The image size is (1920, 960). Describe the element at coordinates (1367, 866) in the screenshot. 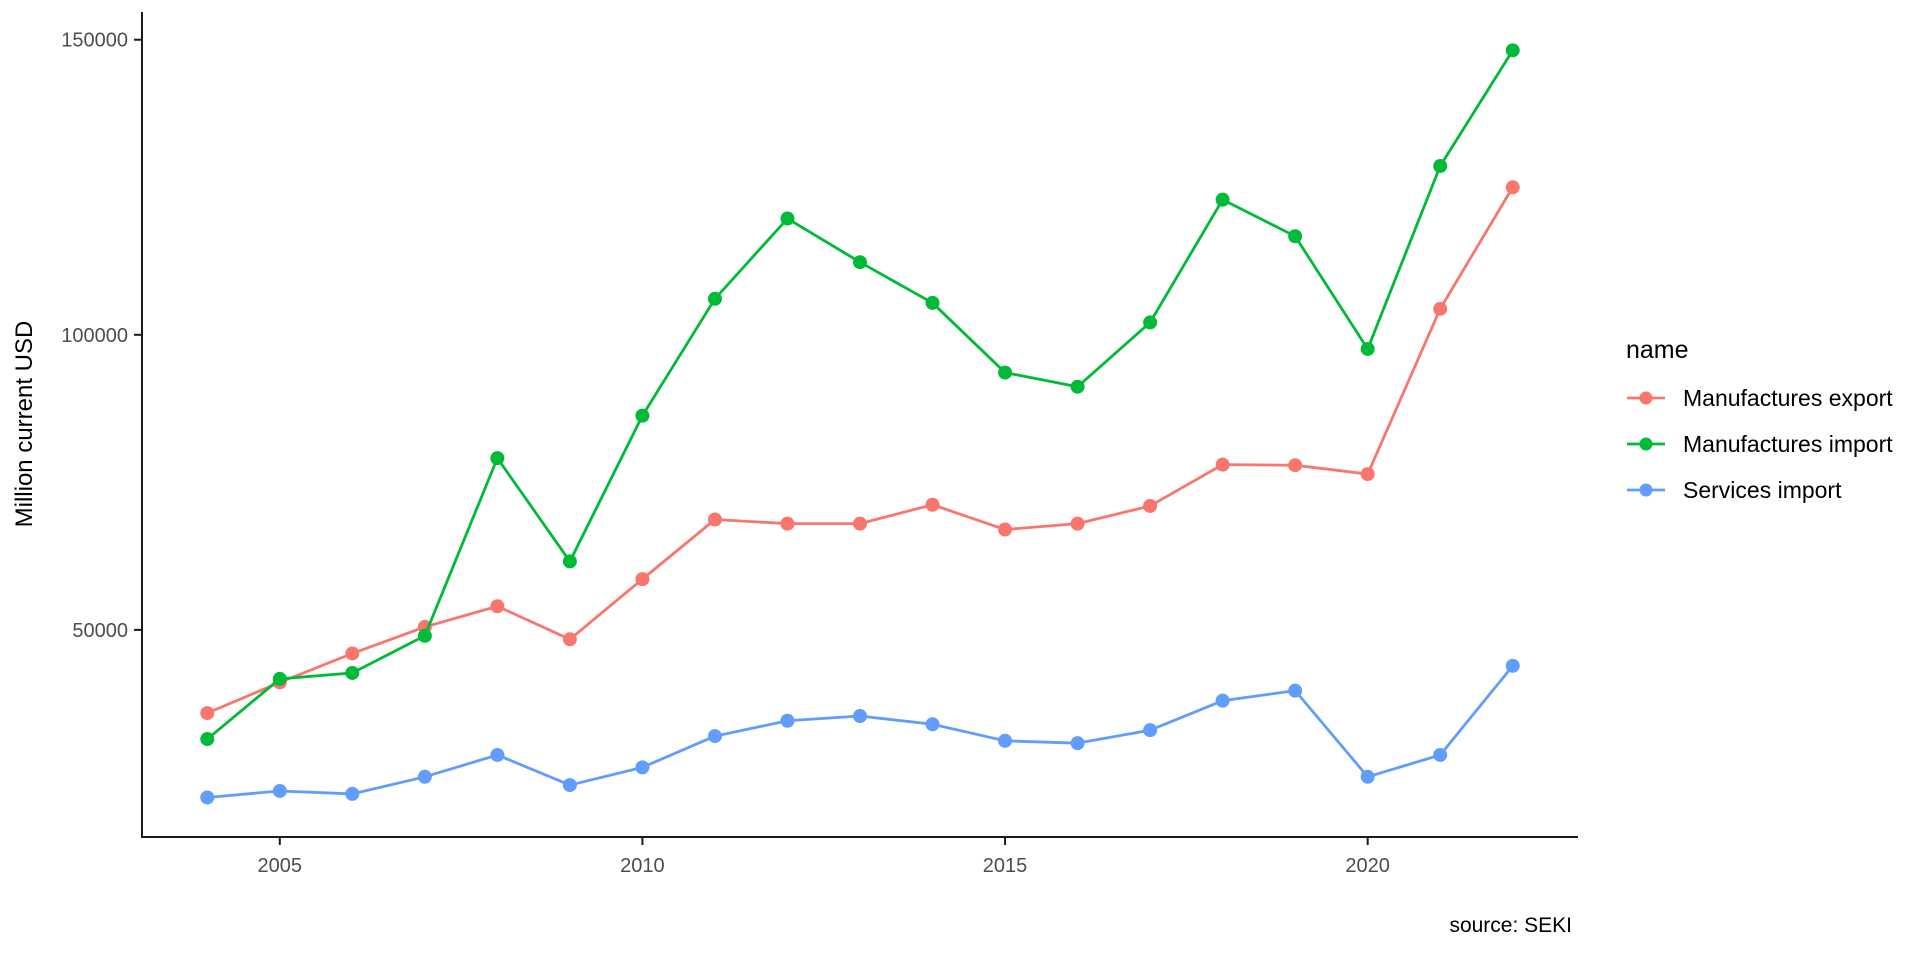

I see `x-tick-label: 2020` at that location.